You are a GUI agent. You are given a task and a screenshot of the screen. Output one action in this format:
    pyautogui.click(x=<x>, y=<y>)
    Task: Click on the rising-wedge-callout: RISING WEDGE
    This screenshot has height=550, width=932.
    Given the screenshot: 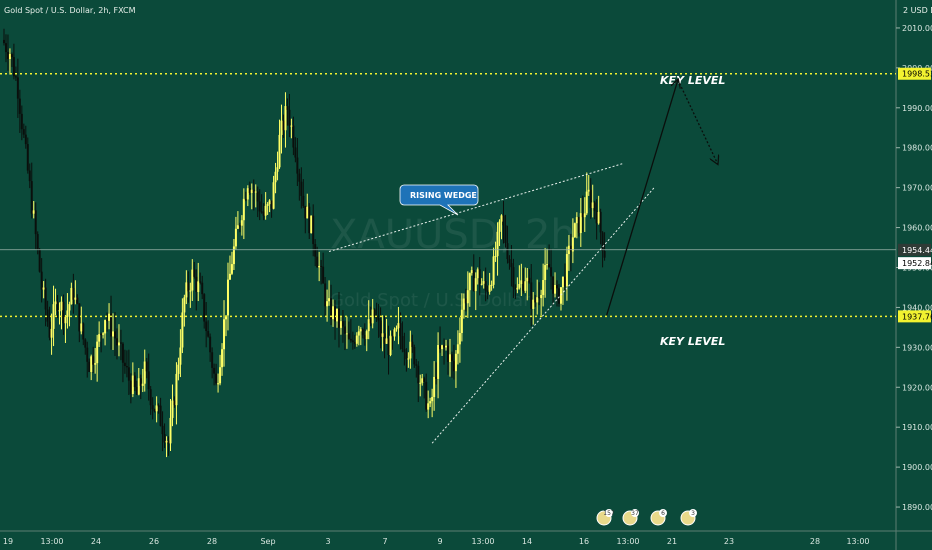 What is the action you would take?
    pyautogui.click(x=439, y=200)
    